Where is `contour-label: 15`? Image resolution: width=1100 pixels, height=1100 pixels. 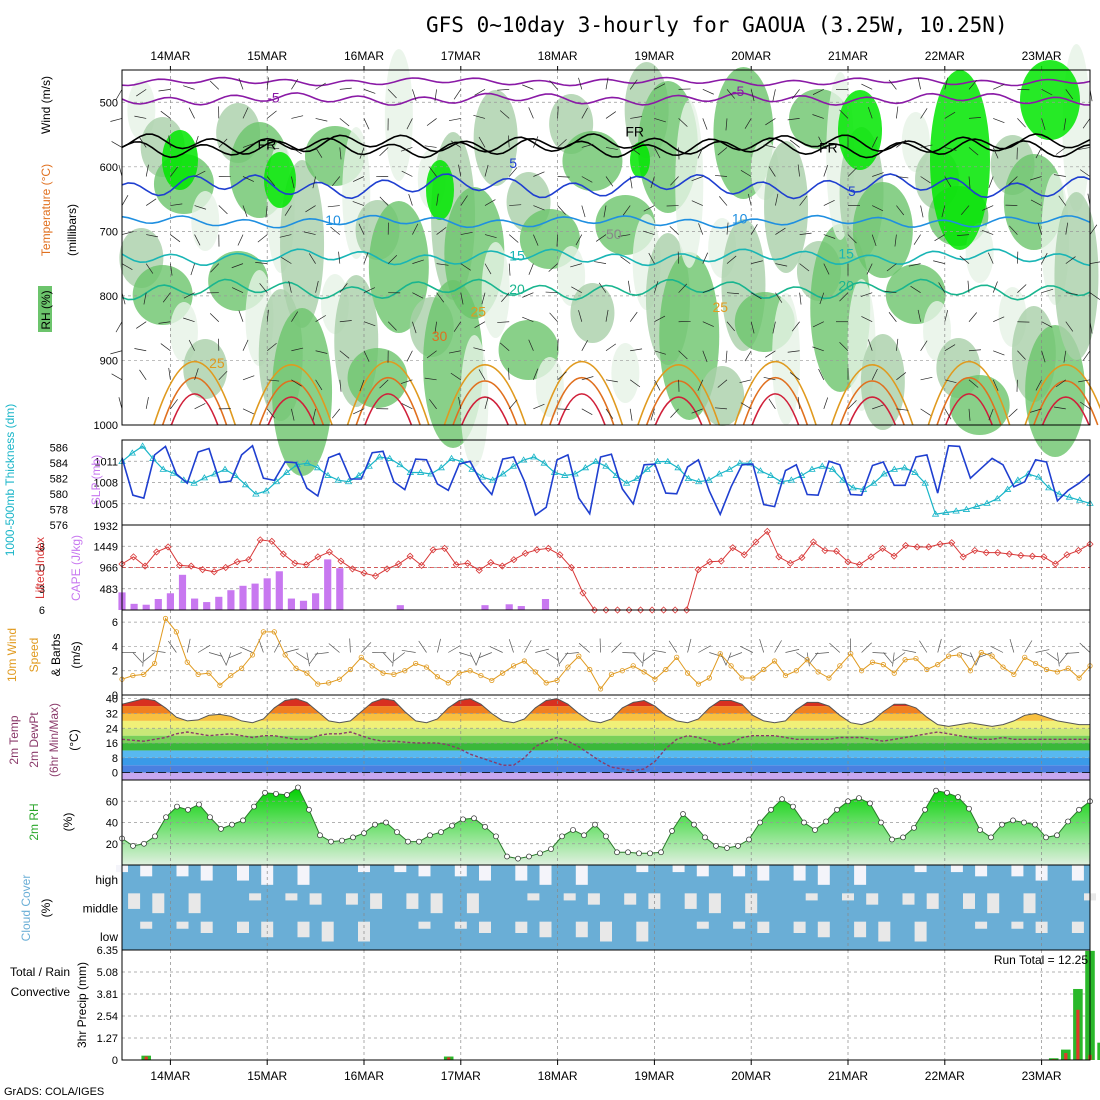
contour-label: 15 is located at coordinates (517, 255).